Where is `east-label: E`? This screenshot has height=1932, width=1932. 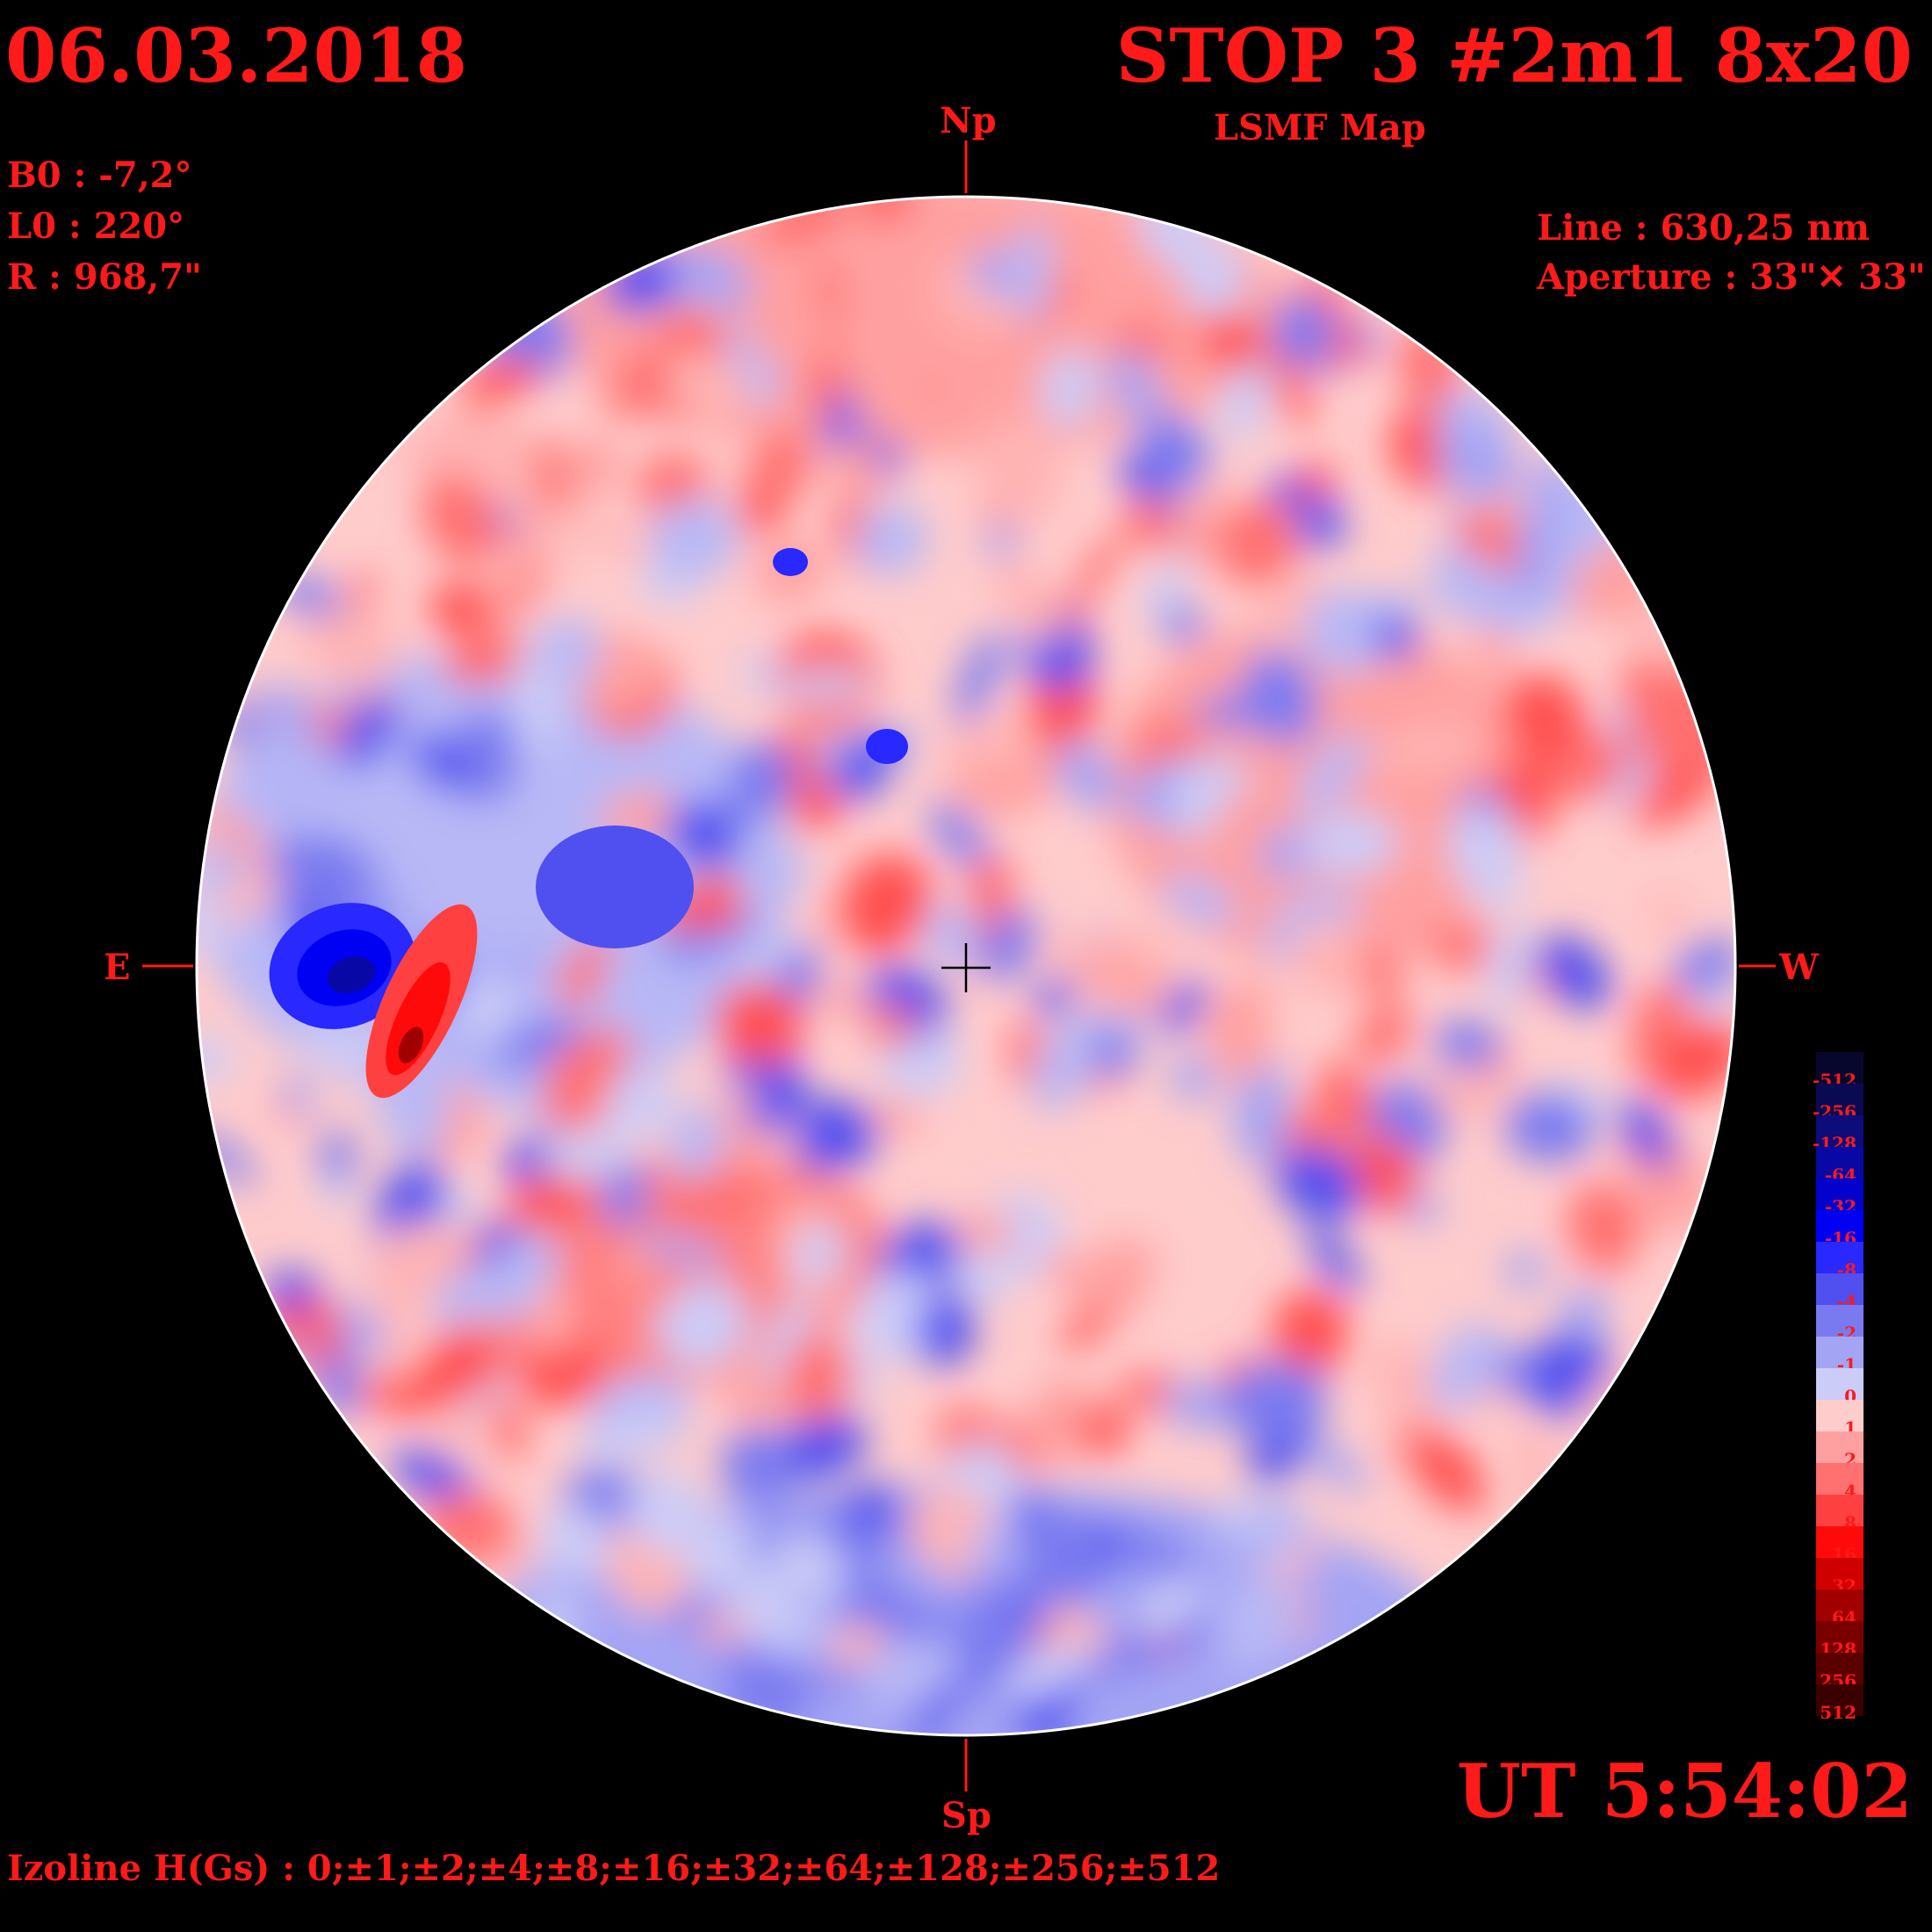 east-label: E is located at coordinates (117, 968).